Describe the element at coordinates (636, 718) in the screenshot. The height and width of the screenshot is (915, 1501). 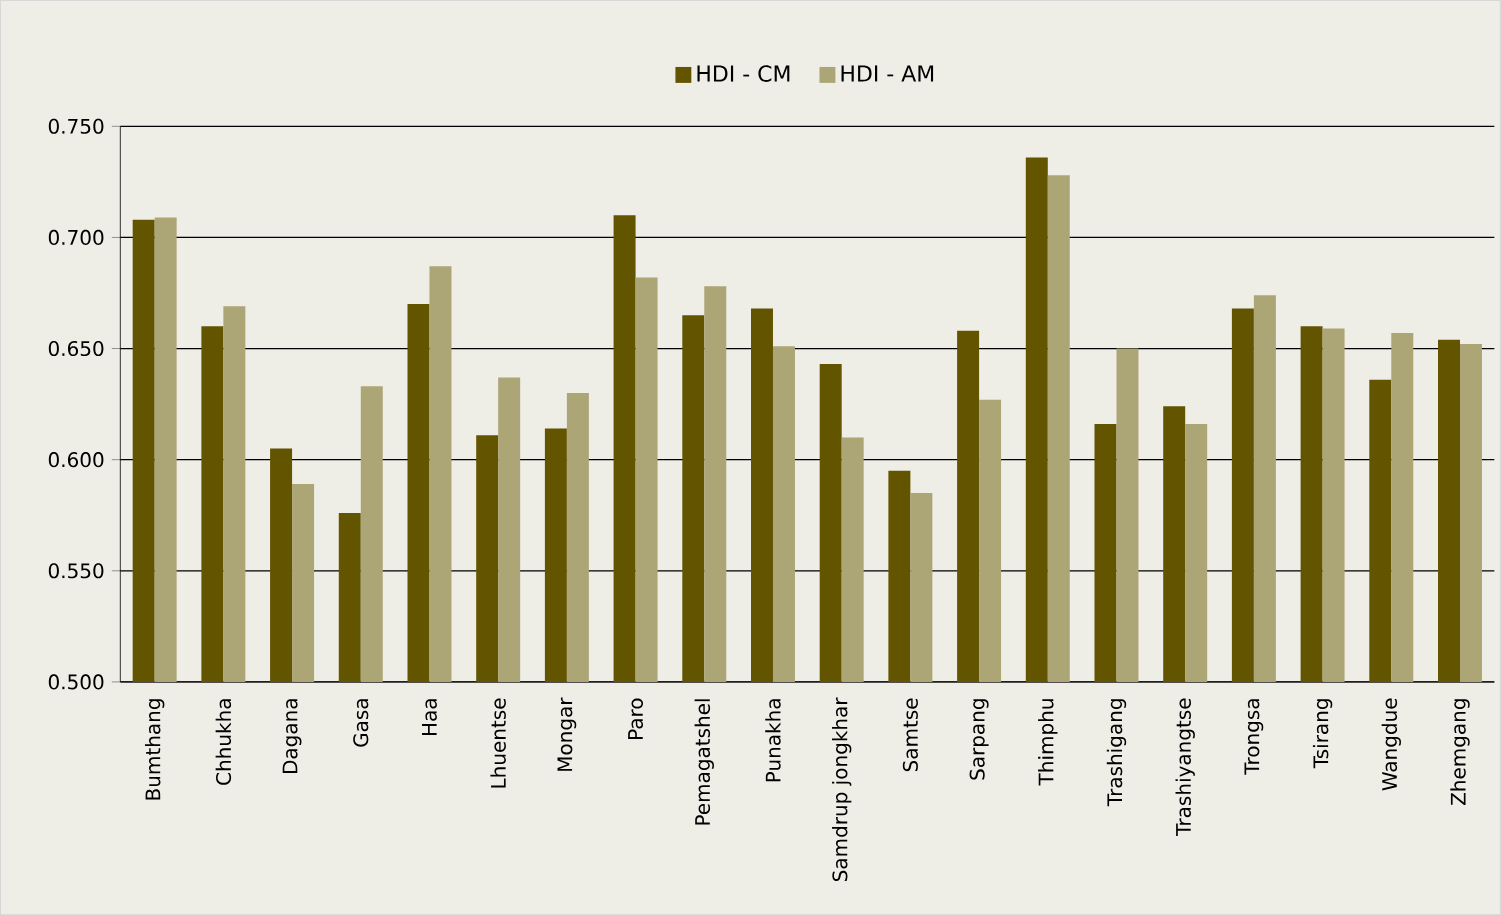
I see `x-tick-label: Paro` at that location.